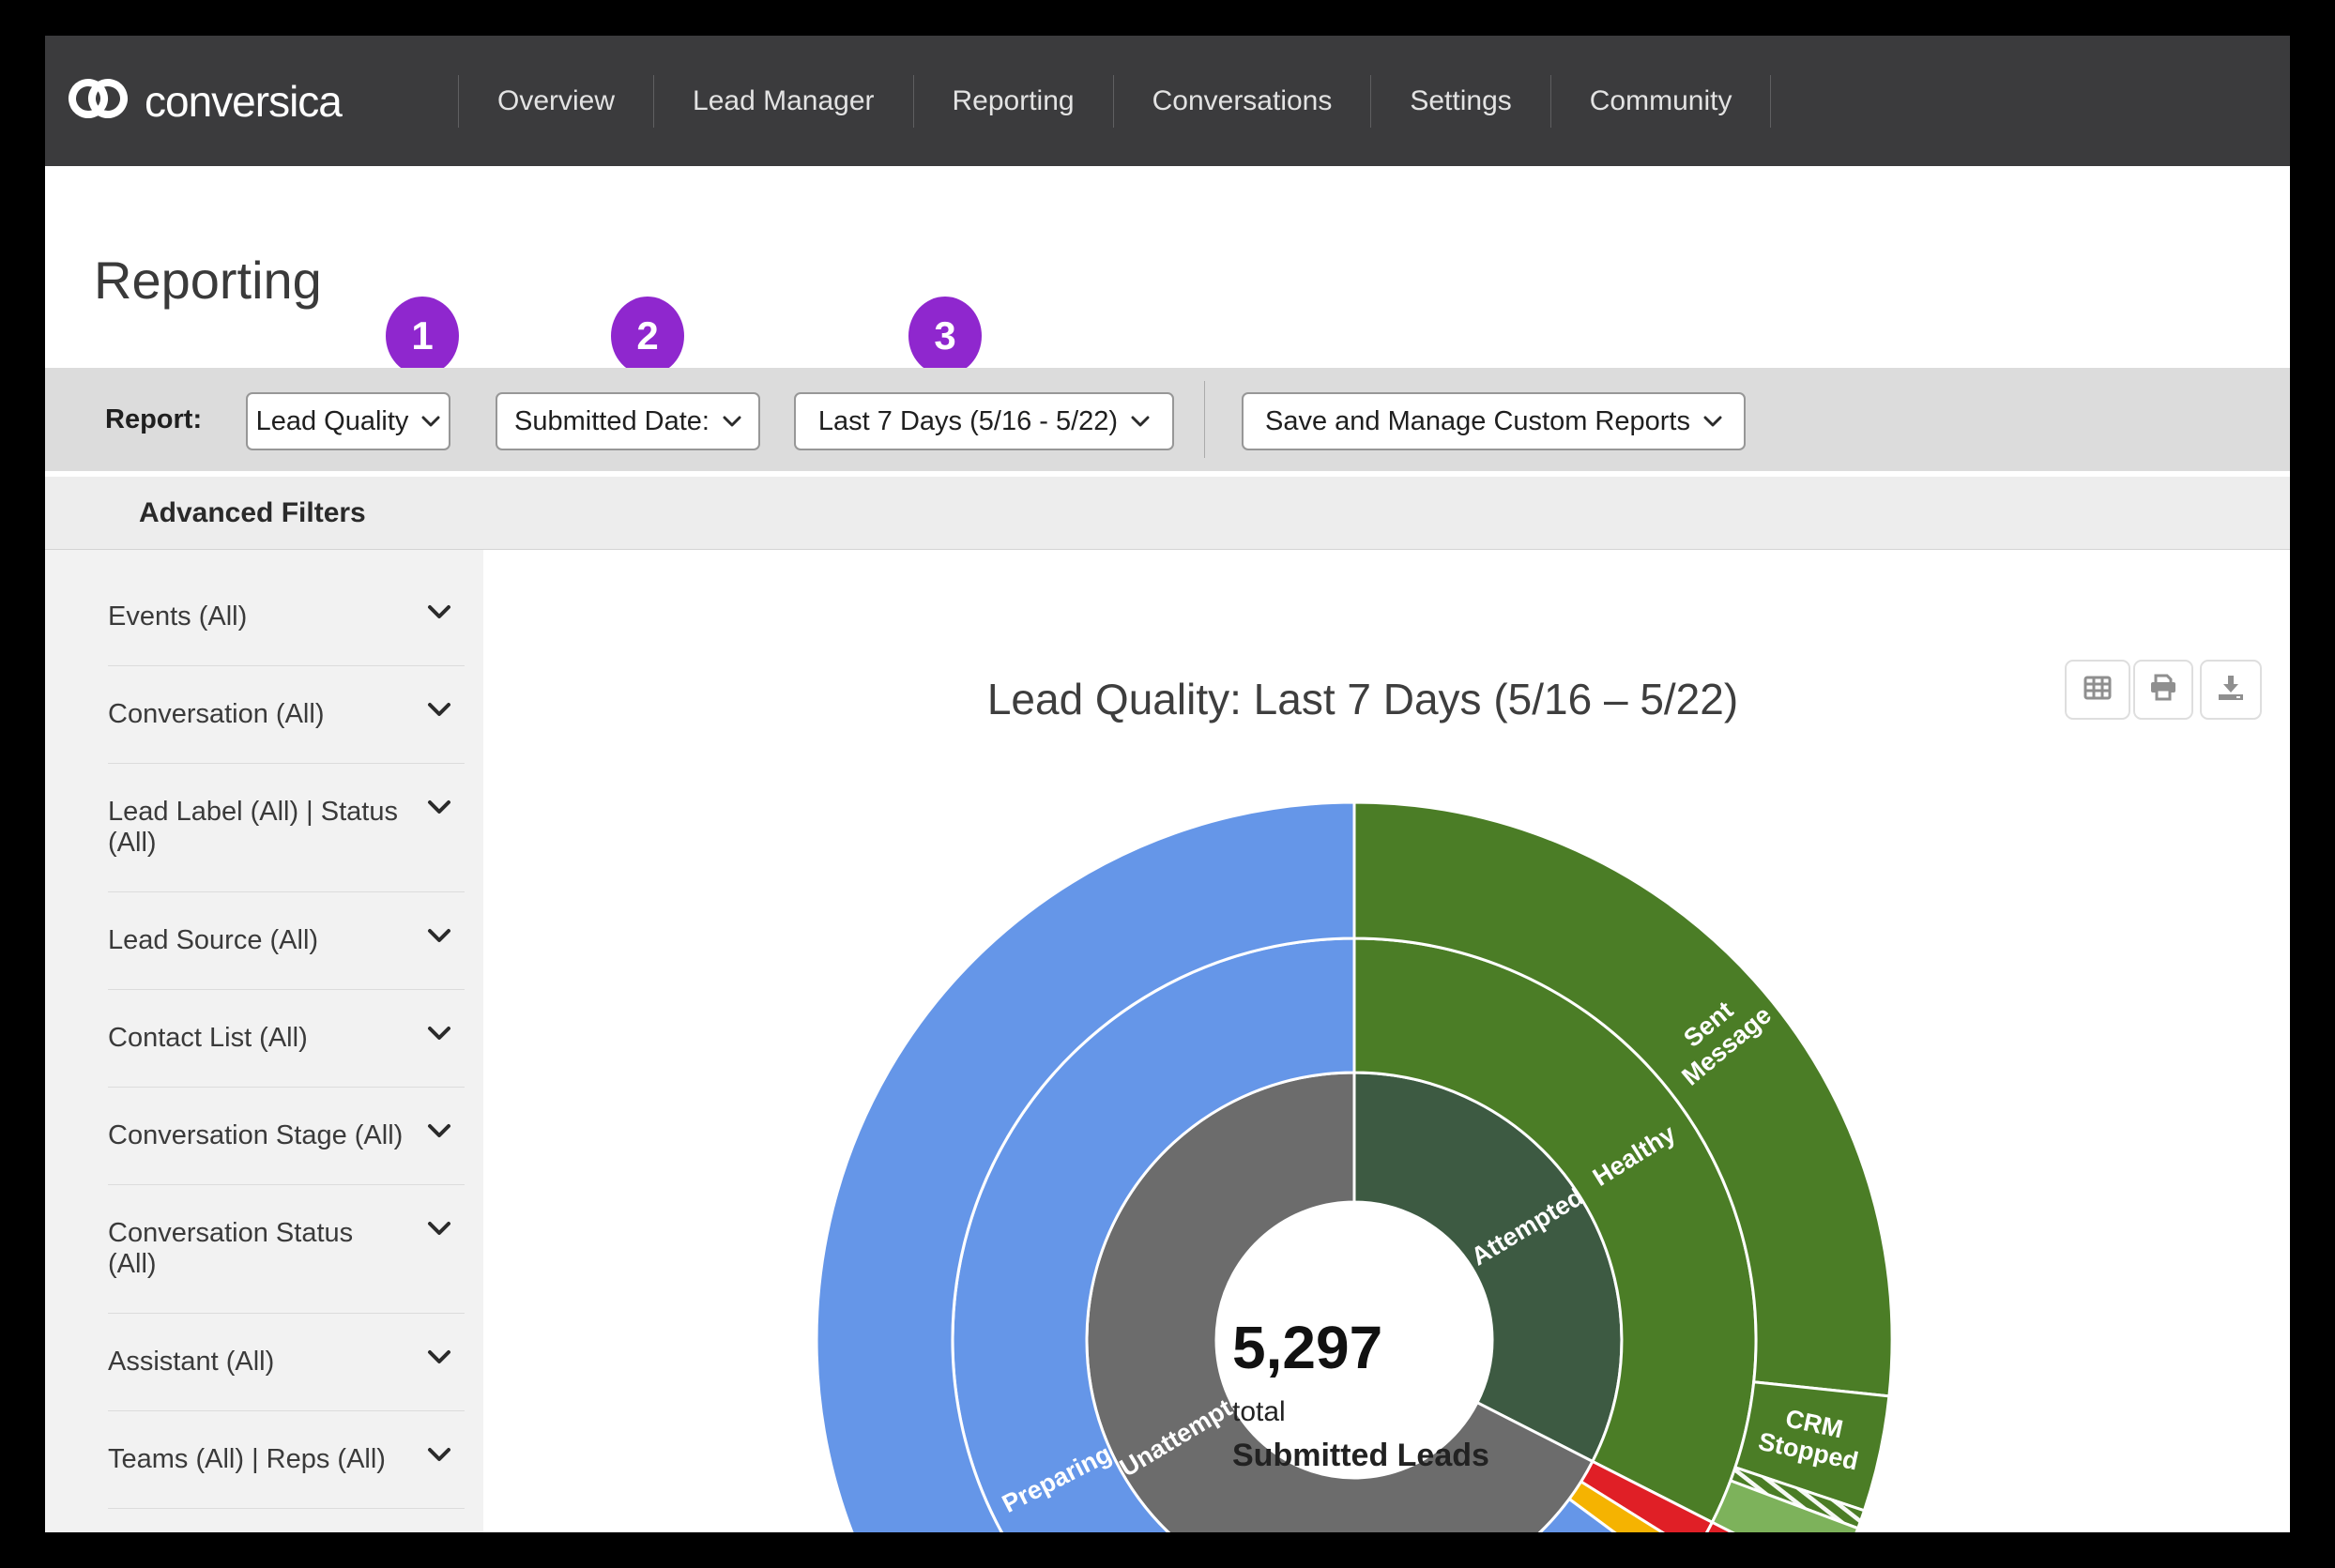 The image size is (2335, 1568). What do you see at coordinates (1204, 419) in the screenshot?
I see `toolbar-divider` at bounding box center [1204, 419].